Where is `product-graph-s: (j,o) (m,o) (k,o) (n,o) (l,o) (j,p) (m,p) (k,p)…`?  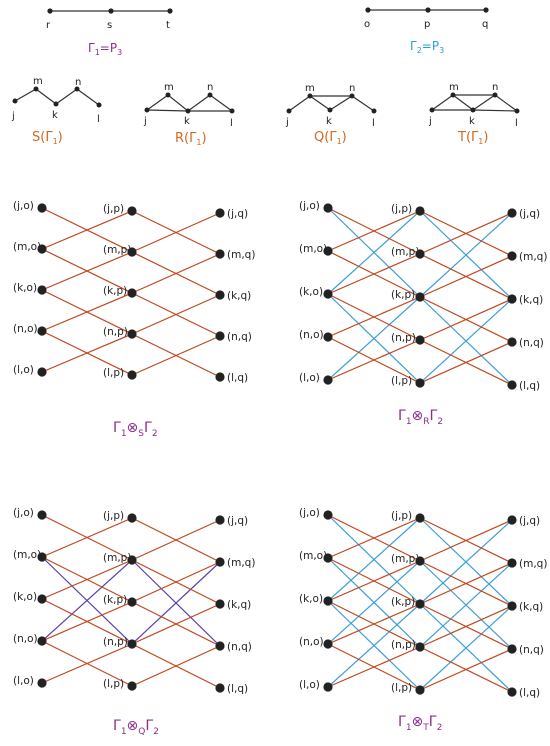
product-graph-s: (j,o) (m,o) (k,o) (n,o) (l,o) (j,p) (m,p) (k,p)… is located at coordinates (134, 292).